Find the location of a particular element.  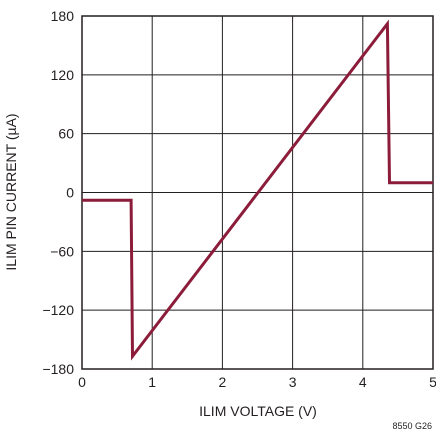

y-tick-label: 120 is located at coordinates (63, 75).